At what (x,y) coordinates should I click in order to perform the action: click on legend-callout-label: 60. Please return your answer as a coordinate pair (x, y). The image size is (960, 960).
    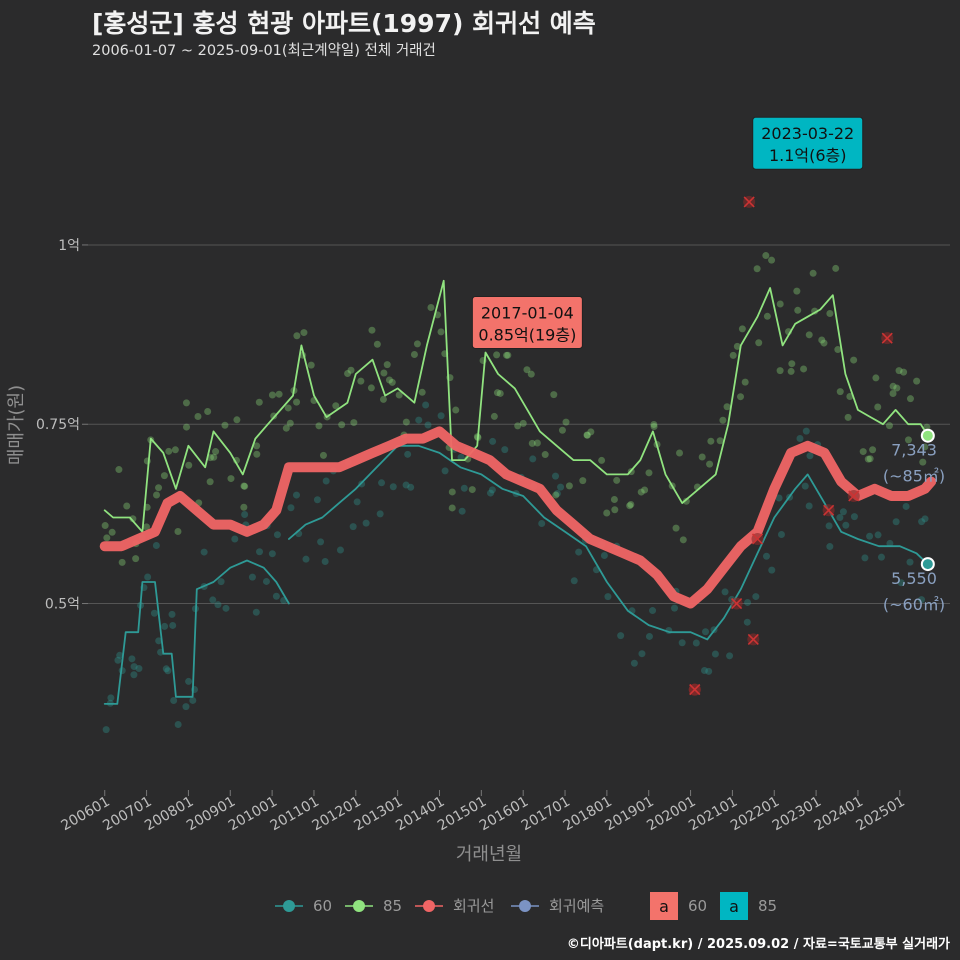
    Looking at the image, I should click on (697, 906).